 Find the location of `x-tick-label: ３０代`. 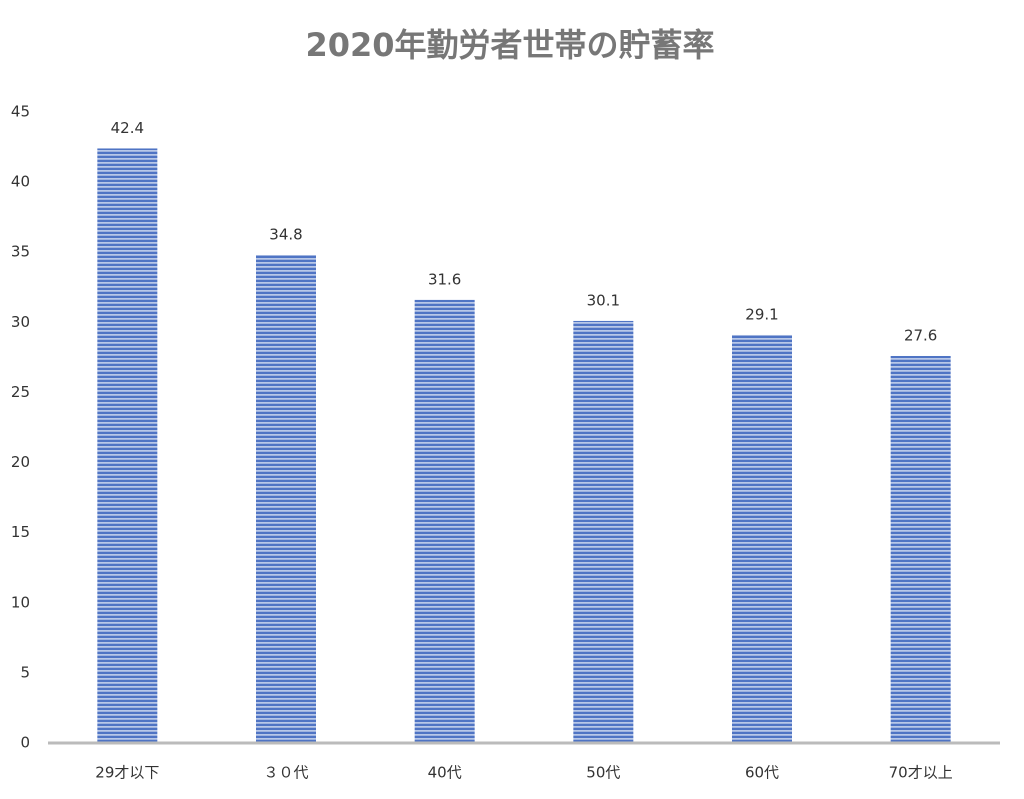

x-tick-label: ３０代 is located at coordinates (285, 773).